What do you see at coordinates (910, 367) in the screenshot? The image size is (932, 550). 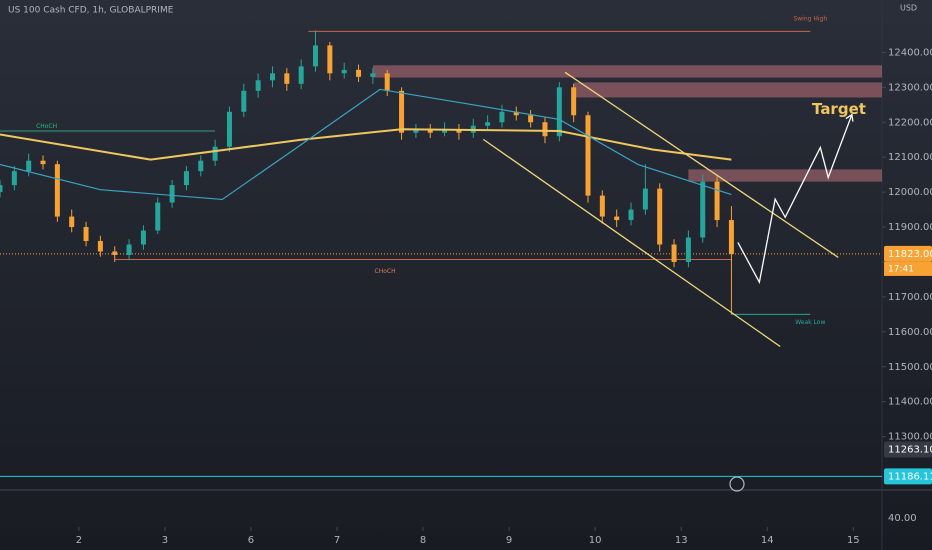 I see `y-tick-label: 11500.00` at bounding box center [910, 367].